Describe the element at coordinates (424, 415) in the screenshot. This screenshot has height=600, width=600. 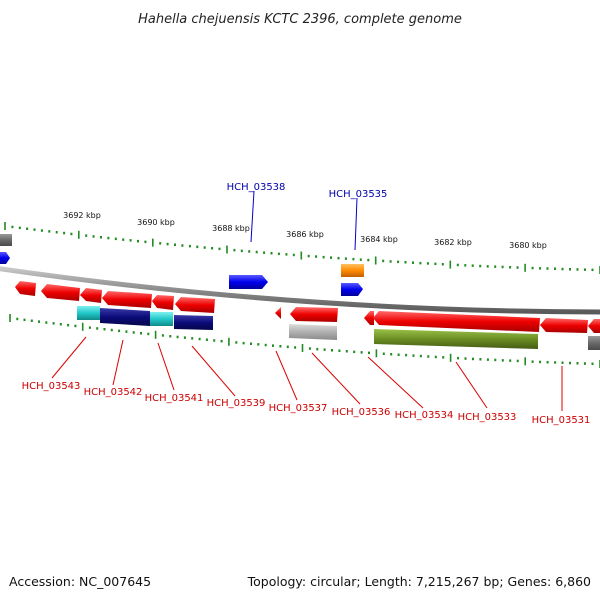
I see `label-hch-03534: HCH_03534` at that location.